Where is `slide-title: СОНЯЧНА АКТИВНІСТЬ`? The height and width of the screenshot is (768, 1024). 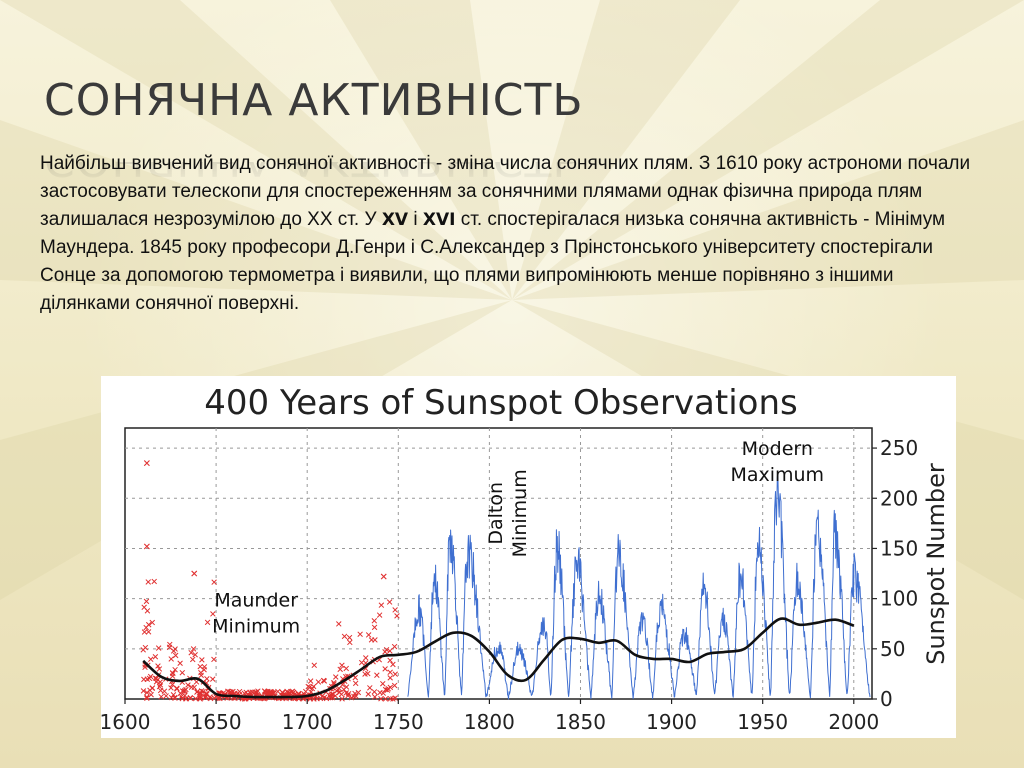 slide-title: СОНЯЧНА АКТИВНІСТЬ is located at coordinates (314, 100).